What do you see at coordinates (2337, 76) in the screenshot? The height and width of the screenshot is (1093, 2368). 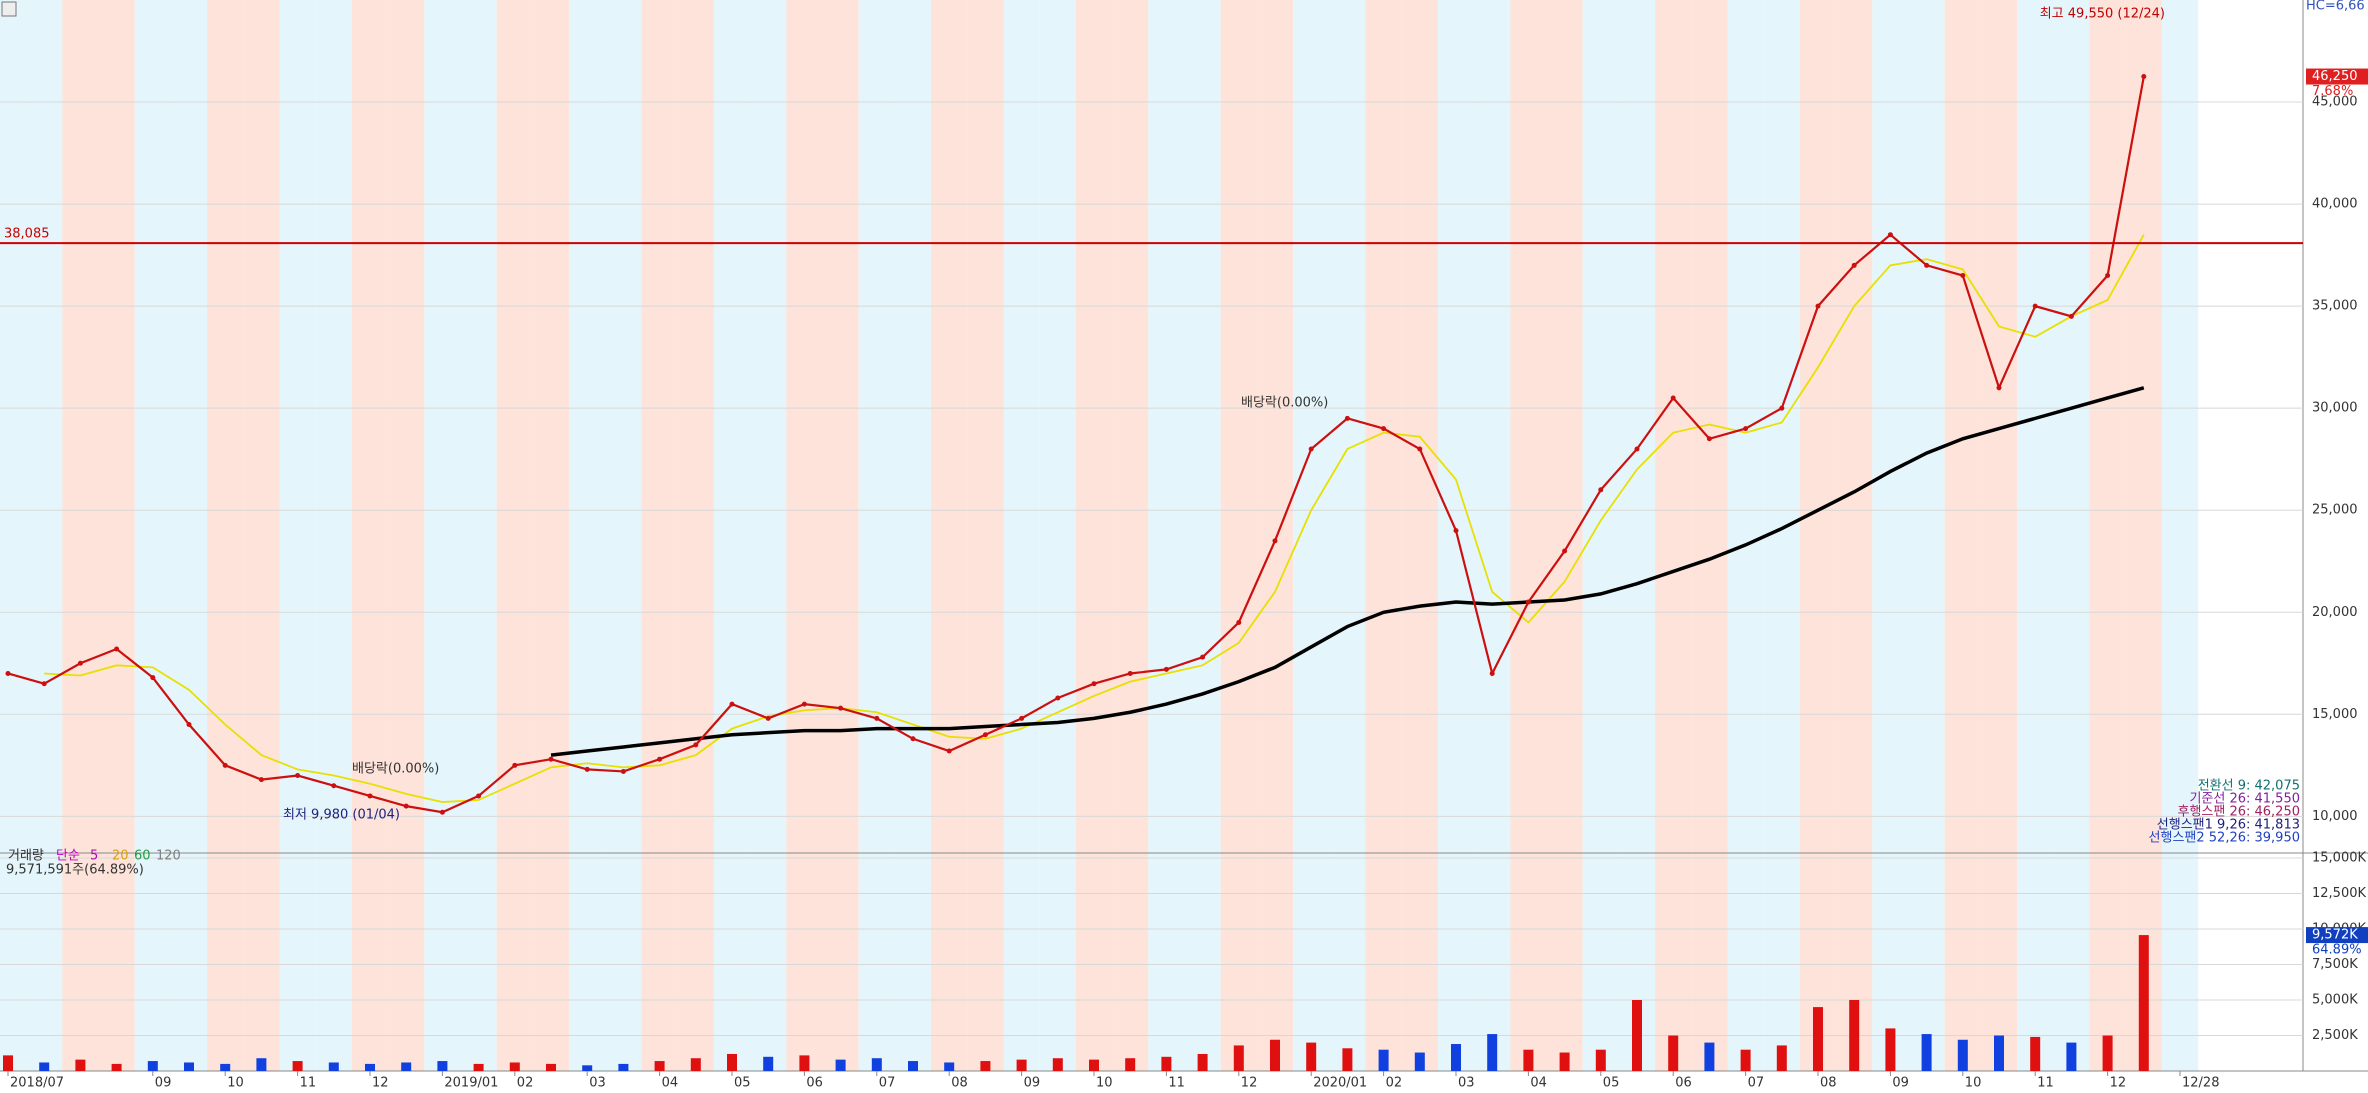 I see `last-price-box` at bounding box center [2337, 76].